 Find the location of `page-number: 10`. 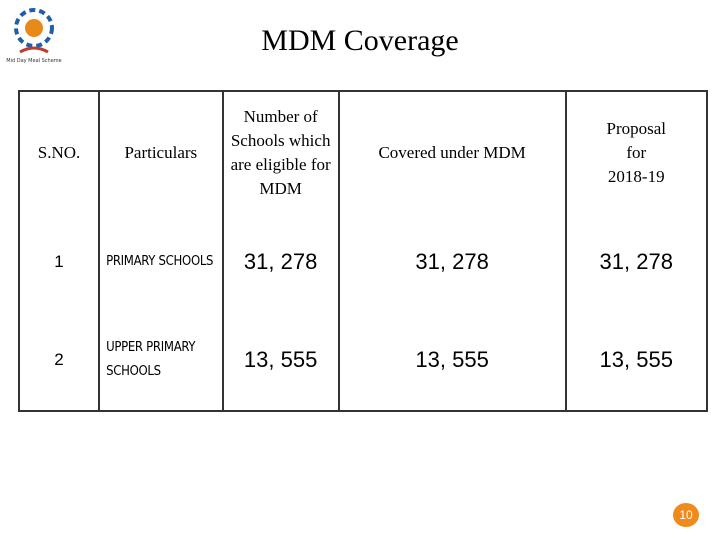

page-number: 10 is located at coordinates (686, 515).